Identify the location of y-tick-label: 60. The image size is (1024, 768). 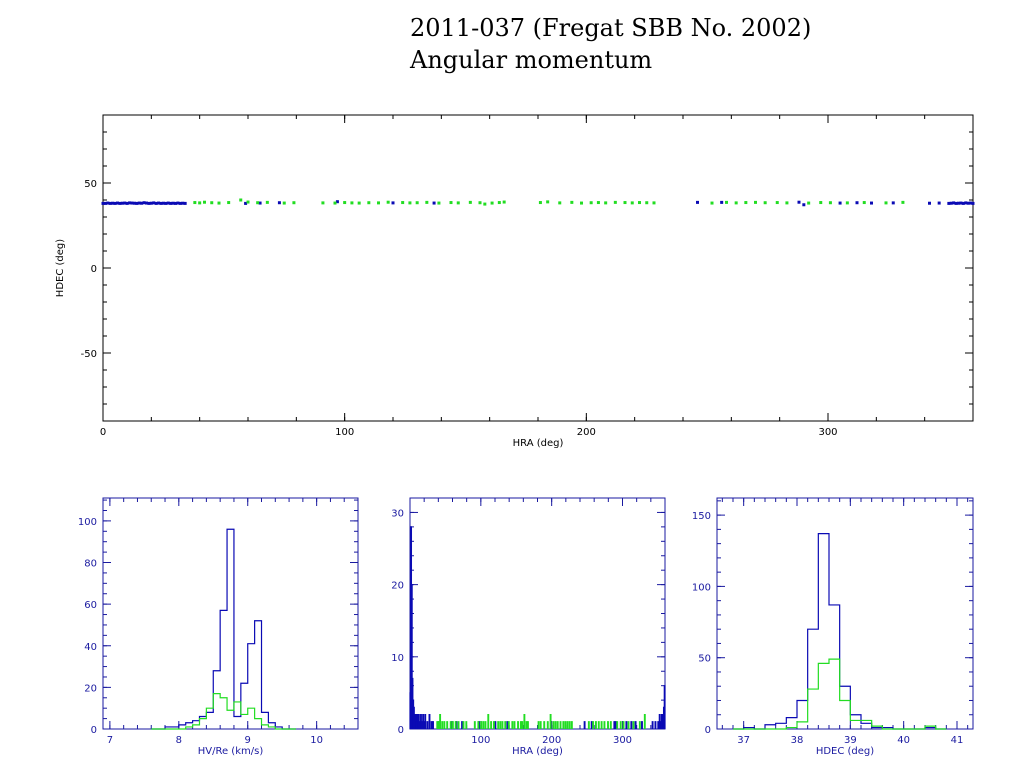
(90, 605).